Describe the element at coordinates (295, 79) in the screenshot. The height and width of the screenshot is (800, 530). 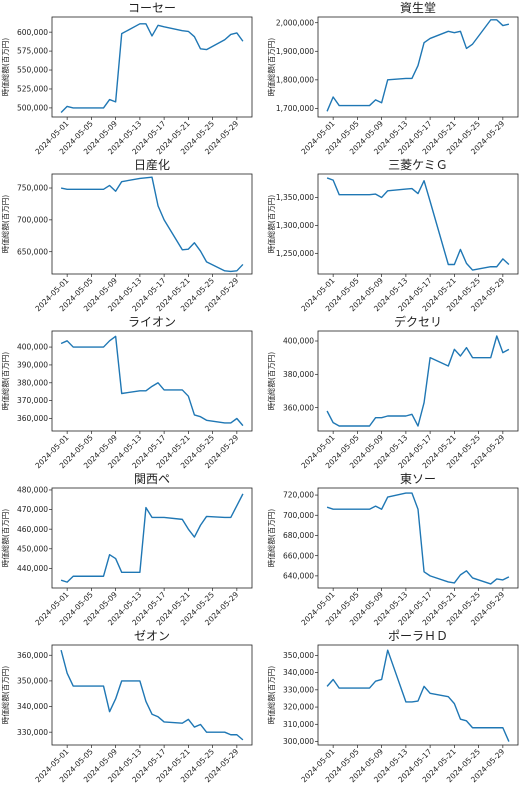
I see `y-tick-label: 1,800,000` at that location.